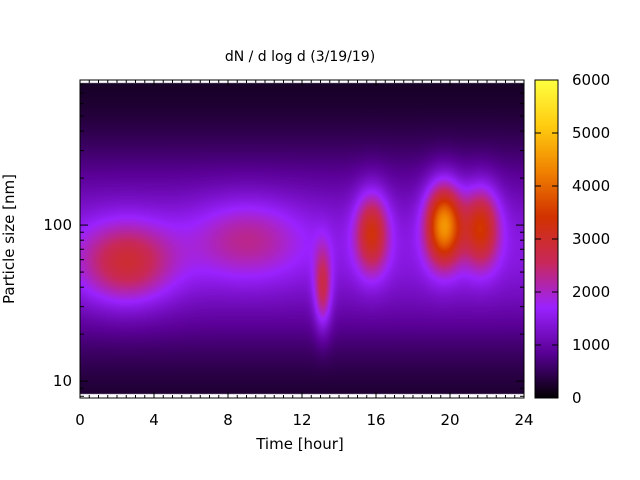 The height and width of the screenshot is (480, 640). Describe the element at coordinates (577, 398) in the screenshot. I see `colorbar-tick-label: 0` at that location.